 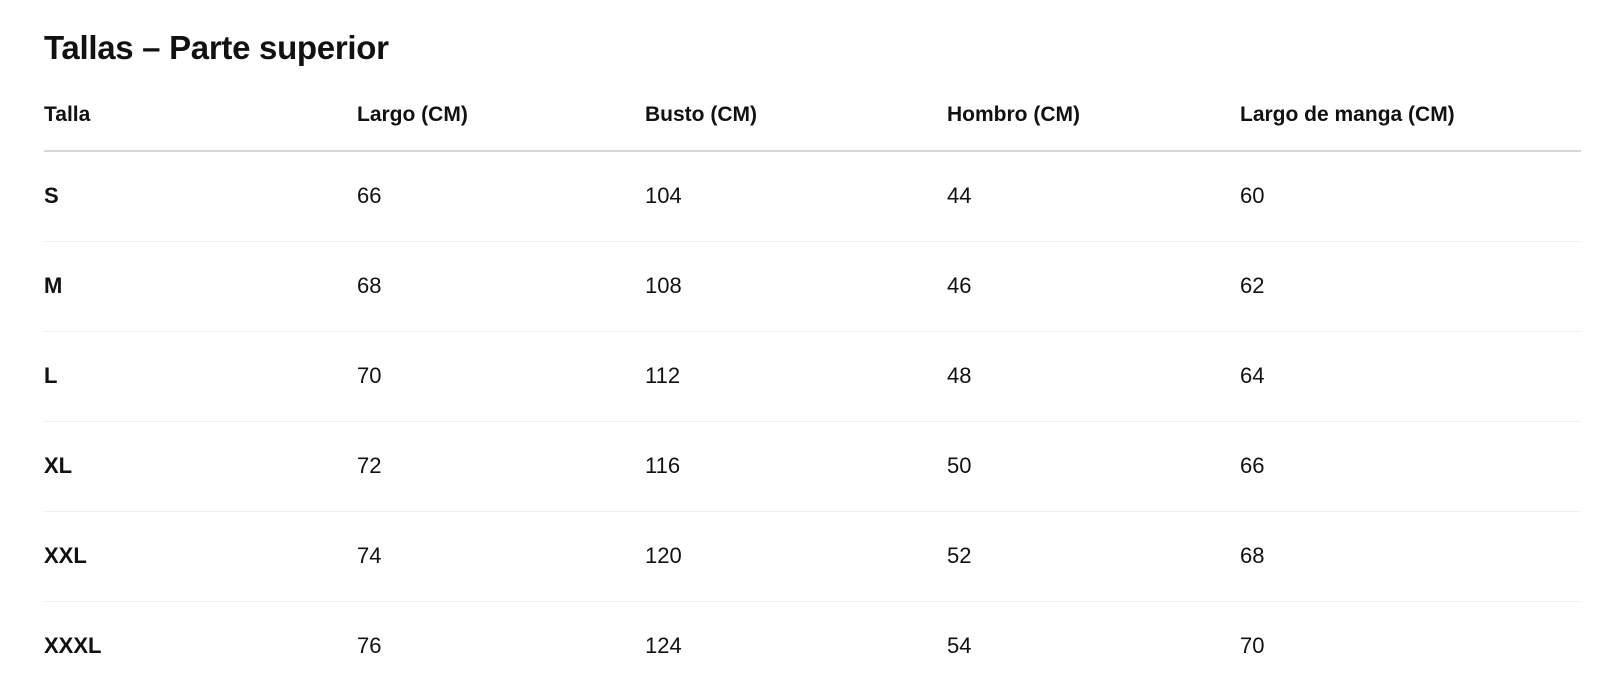 I want to click on table-row: XXL 74 120 52 68, so click(x=812, y=556).